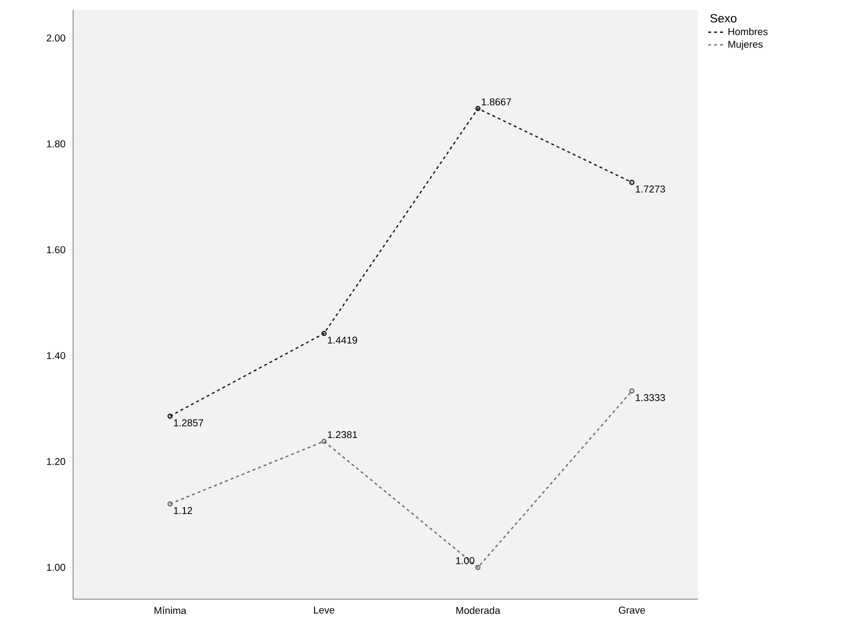 The width and height of the screenshot is (864, 630). I want to click on legend-title: Sexo, so click(723, 18).